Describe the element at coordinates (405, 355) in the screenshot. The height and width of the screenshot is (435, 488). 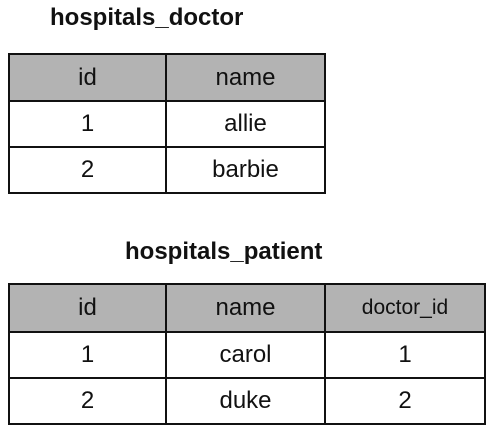
I see `table-cell-doctor-id: 1` at that location.